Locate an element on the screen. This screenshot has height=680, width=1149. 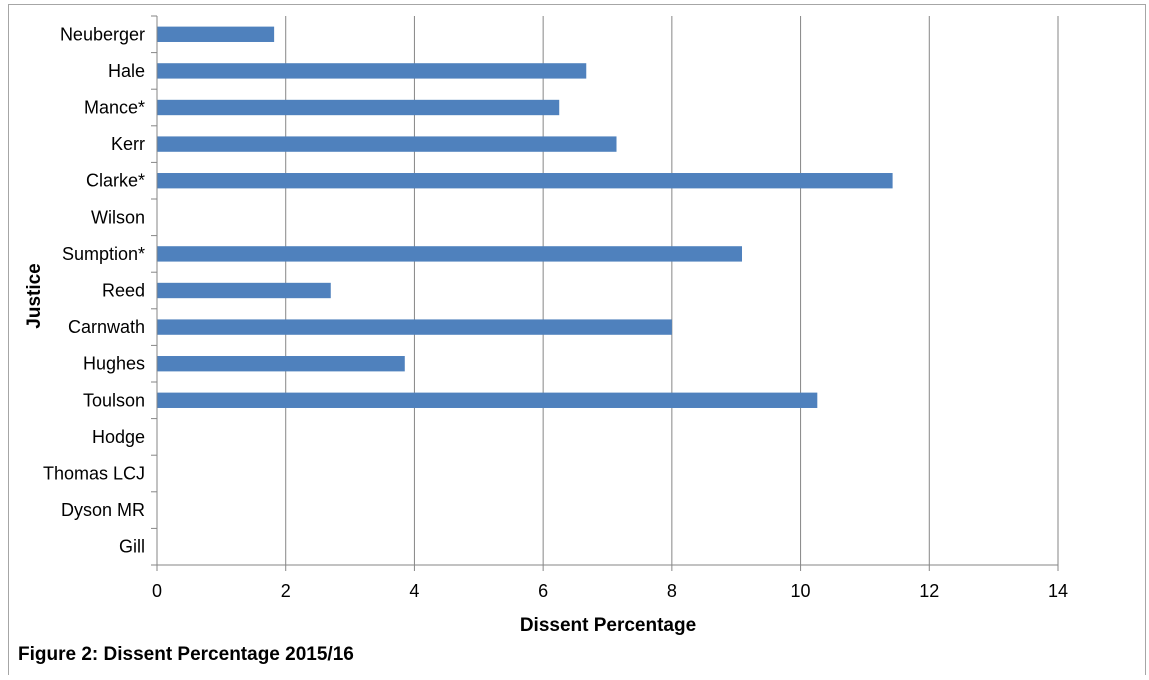
bar-toulson is located at coordinates (487, 400).